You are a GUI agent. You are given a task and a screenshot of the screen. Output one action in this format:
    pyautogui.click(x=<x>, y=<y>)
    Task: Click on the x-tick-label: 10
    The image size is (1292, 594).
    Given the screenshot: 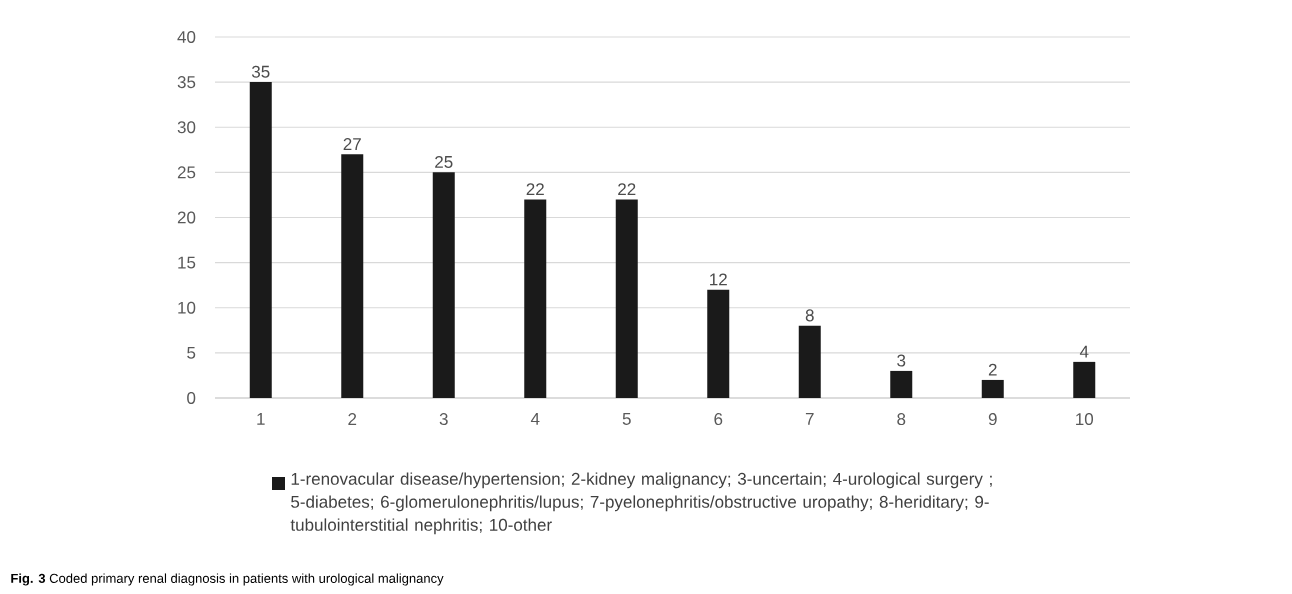 What is the action you would take?
    pyautogui.click(x=1085, y=419)
    